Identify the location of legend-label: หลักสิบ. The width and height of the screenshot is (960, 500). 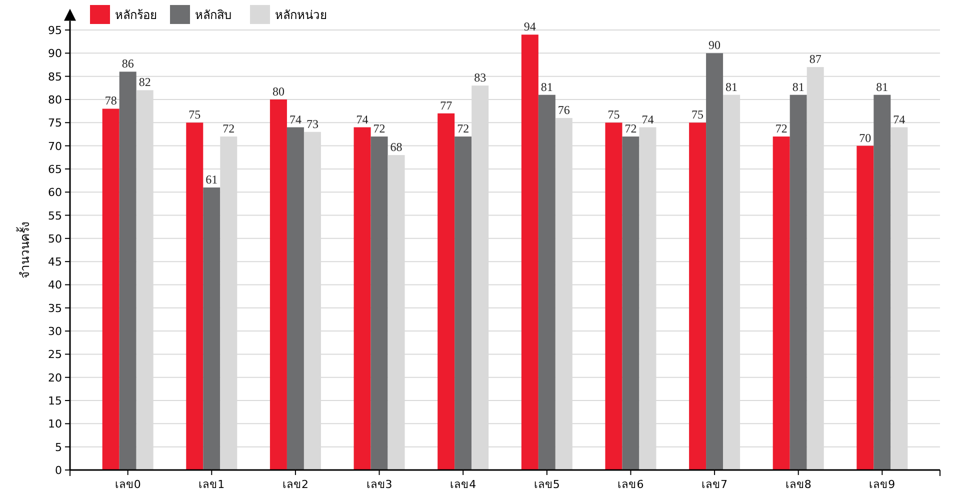
(213, 15).